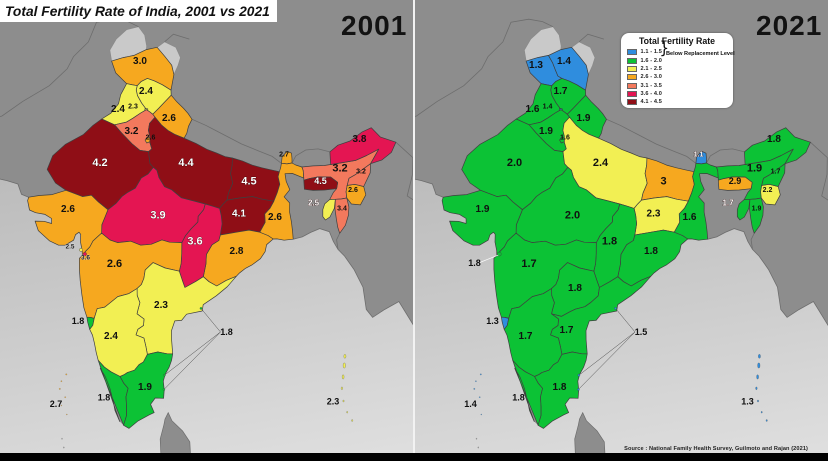 Image resolution: width=828 pixels, height=461 pixels. Describe the element at coordinates (84, 254) in the screenshot. I see `dadra-nagar-haveli-2001` at that location.